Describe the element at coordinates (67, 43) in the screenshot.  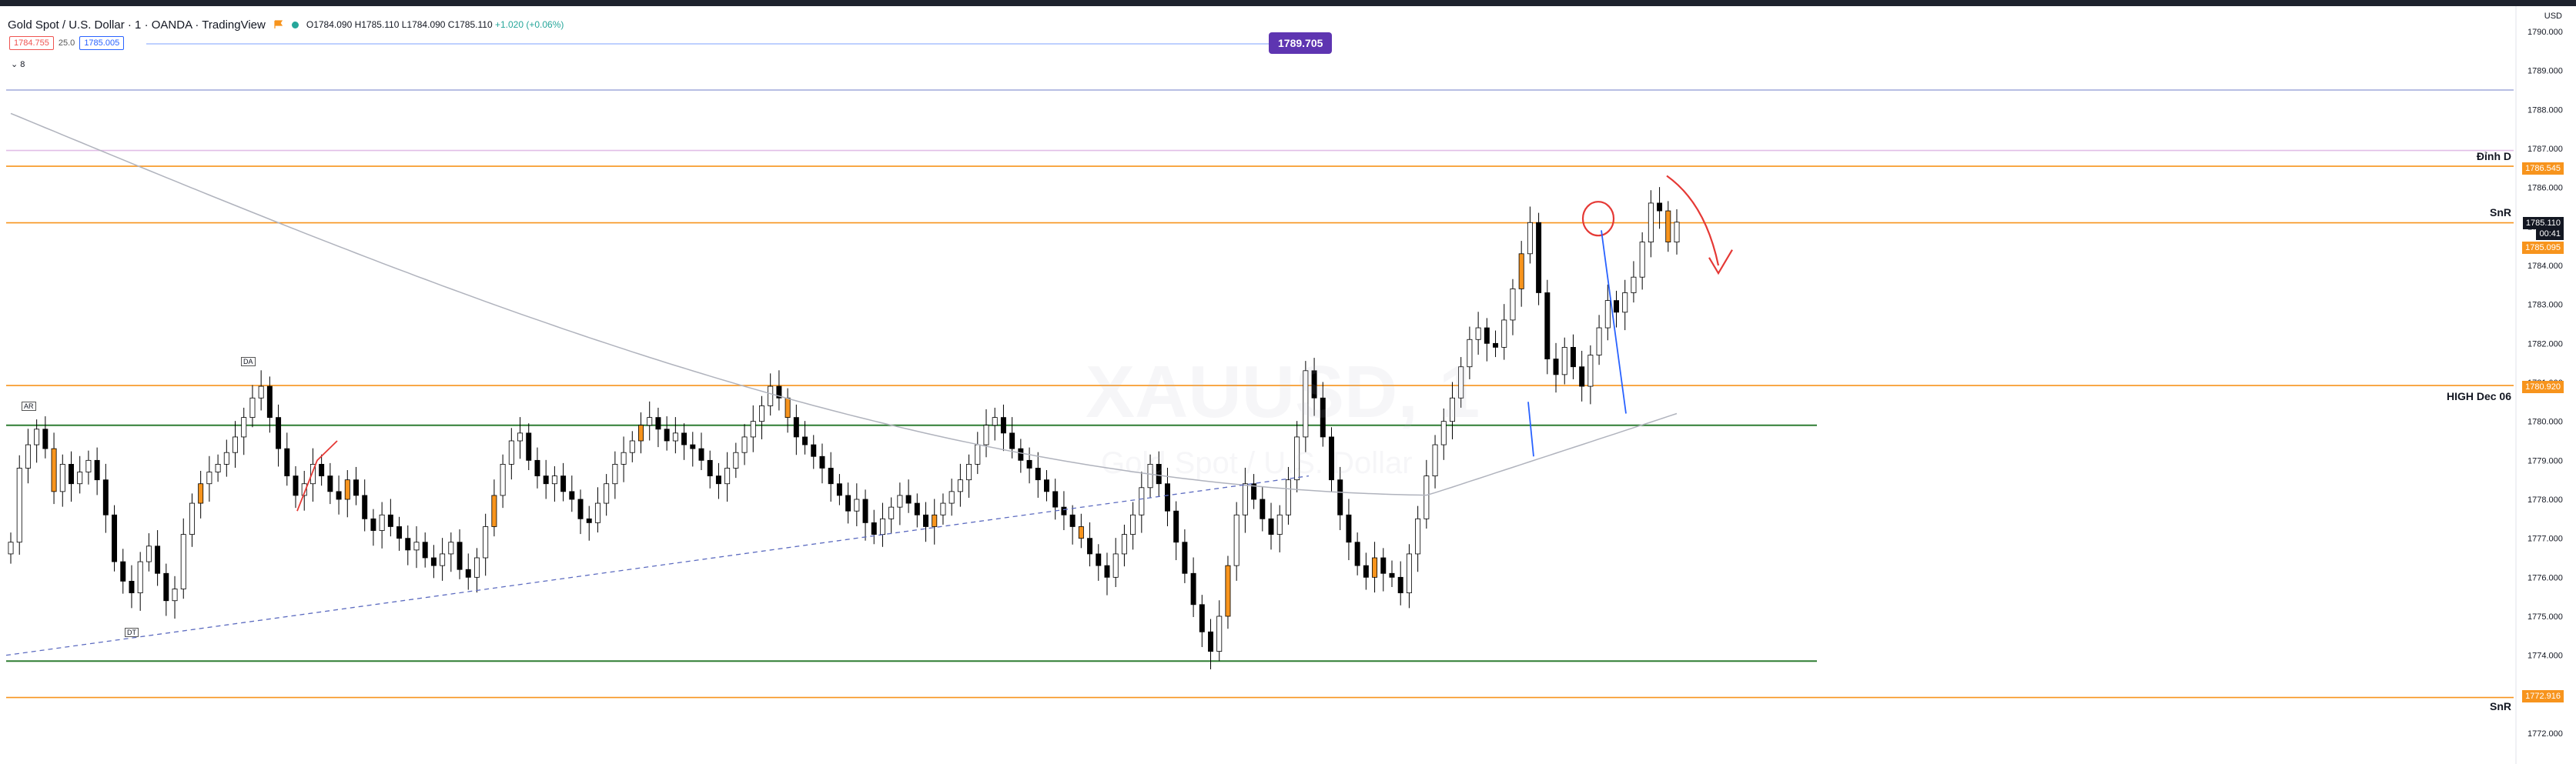
I see `trade-panel: 1784.755 25.0 1785.005` at that location.